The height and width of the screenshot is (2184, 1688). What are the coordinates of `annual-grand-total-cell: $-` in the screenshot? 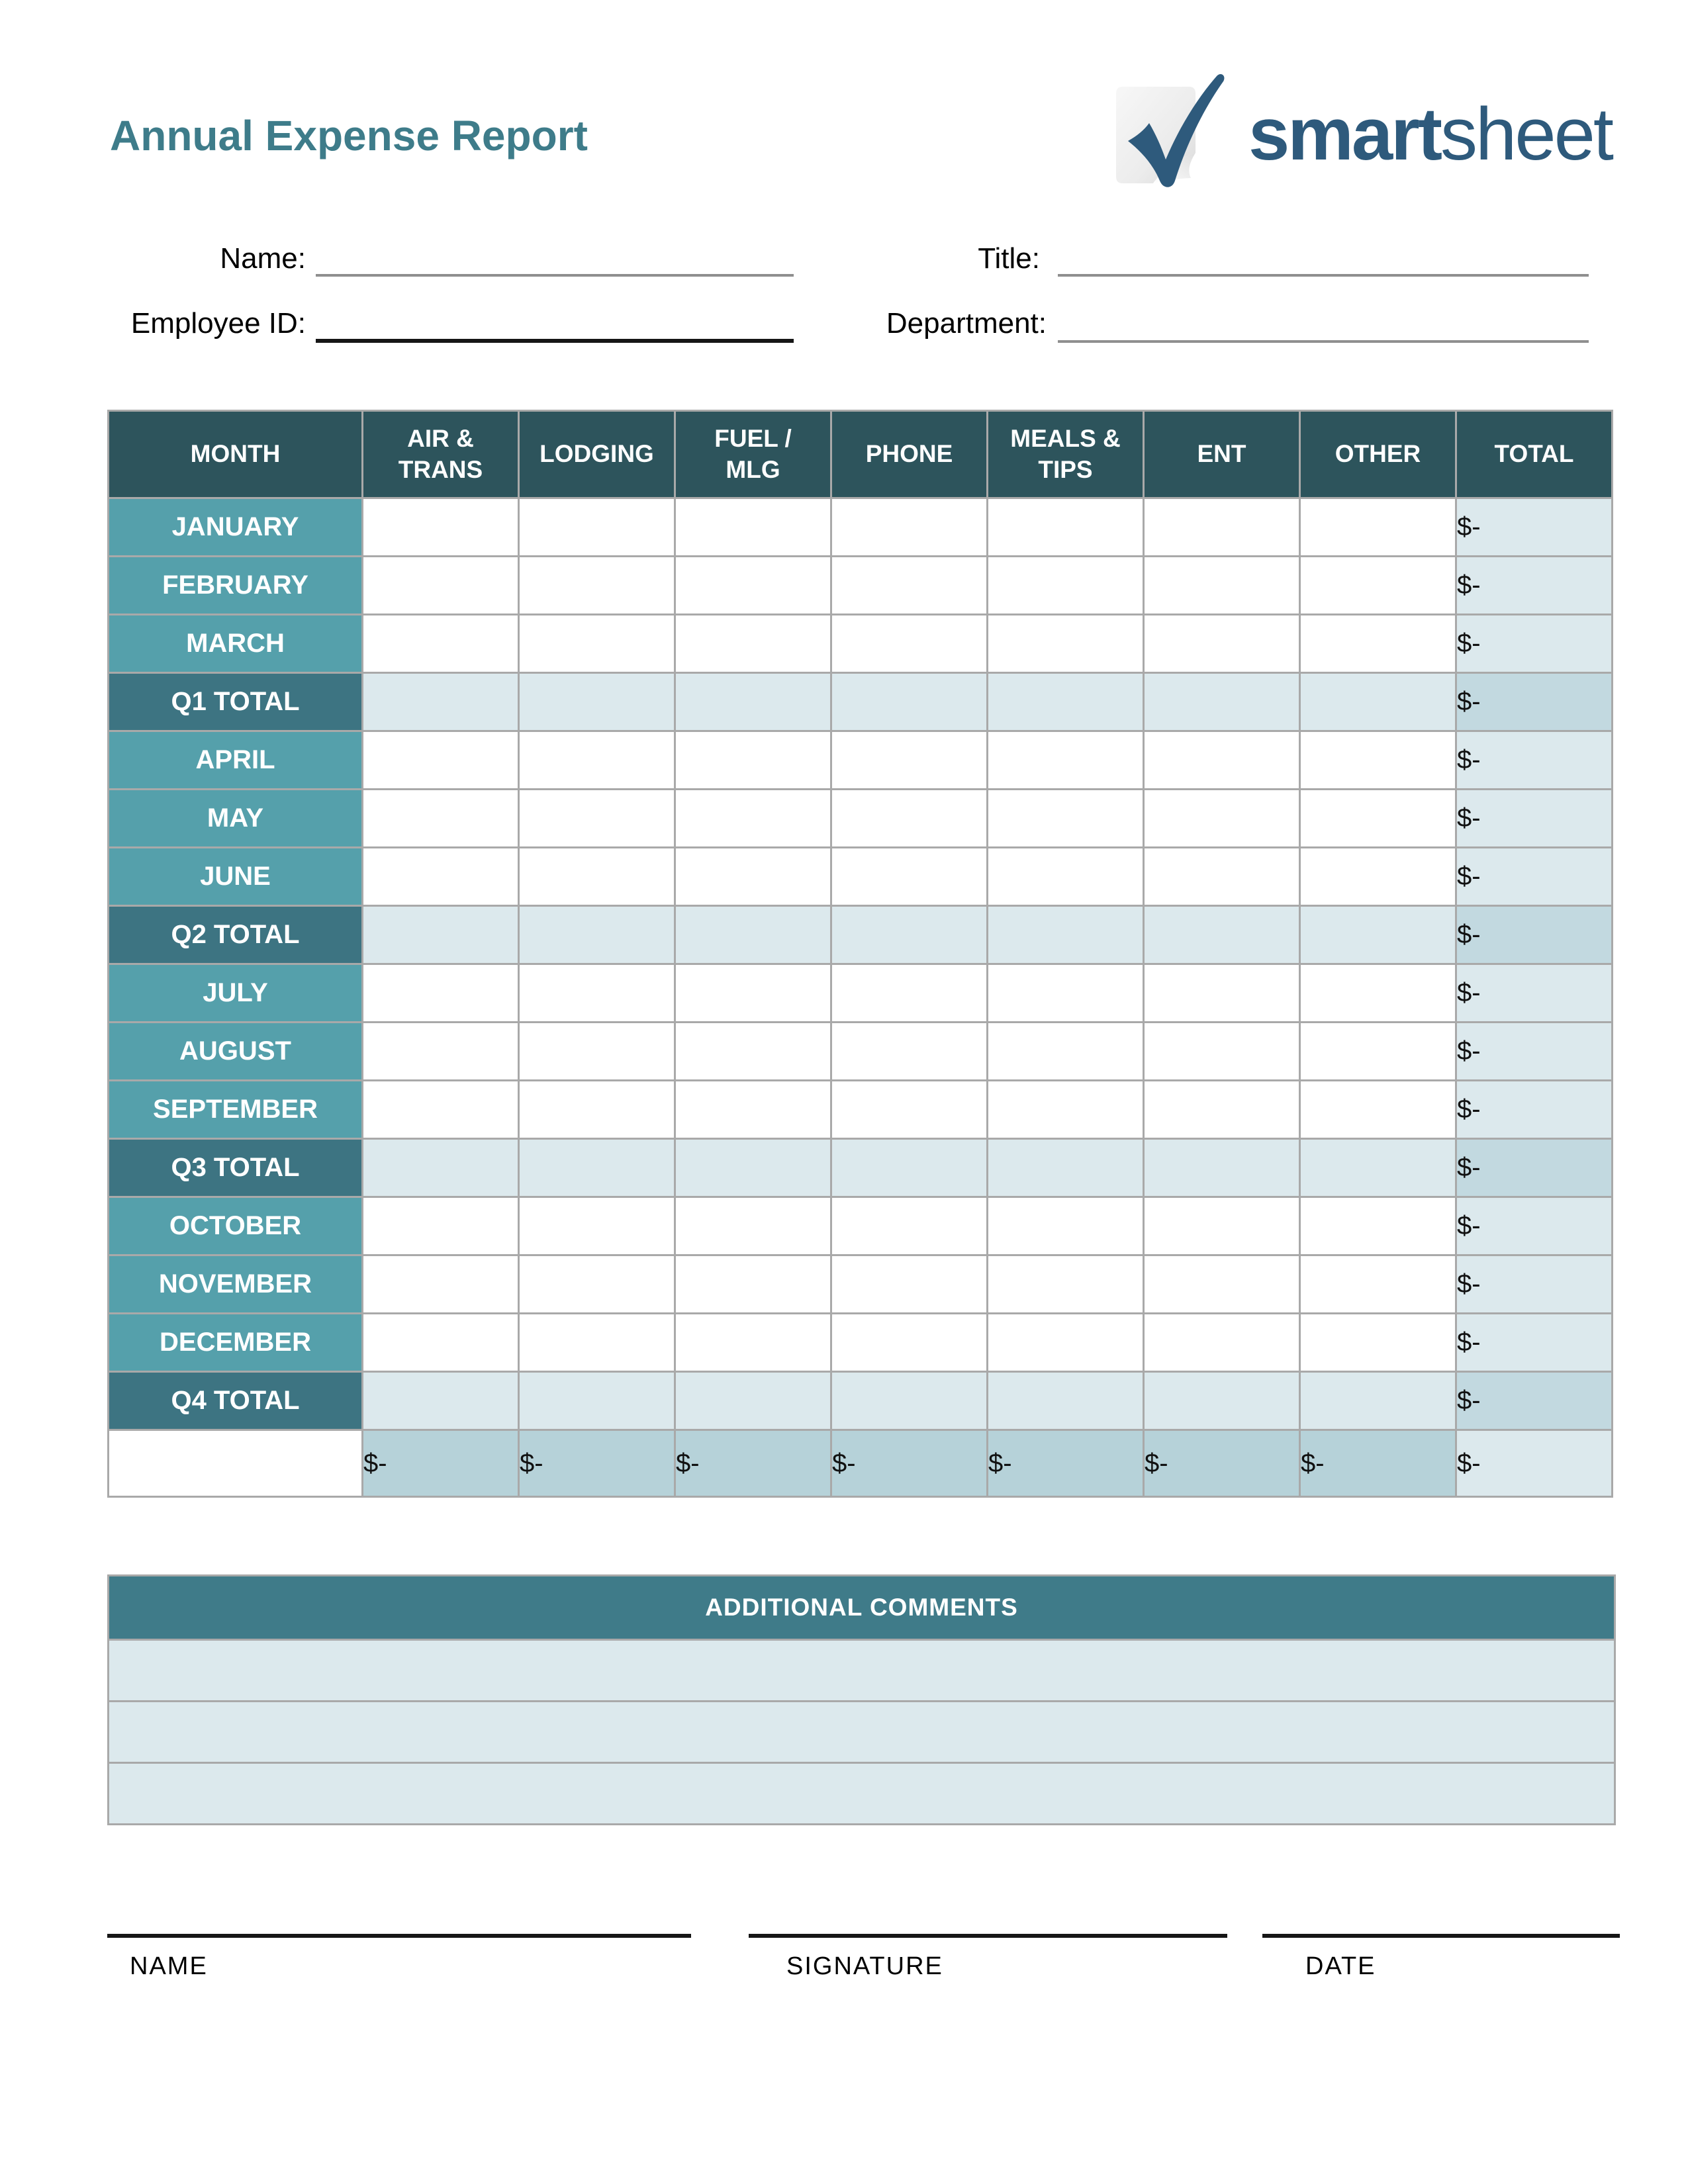 It's located at (1534, 1464).